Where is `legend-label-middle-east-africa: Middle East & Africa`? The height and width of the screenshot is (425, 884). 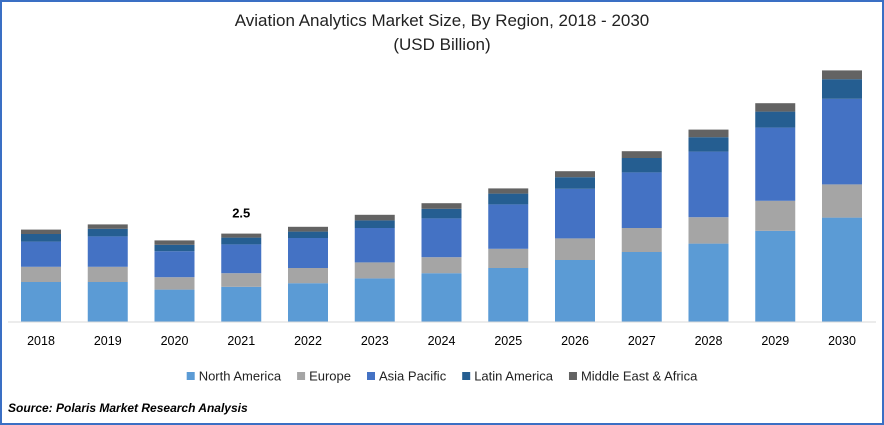
legend-label-middle-east-africa: Middle East & Africa is located at coordinates (639, 376).